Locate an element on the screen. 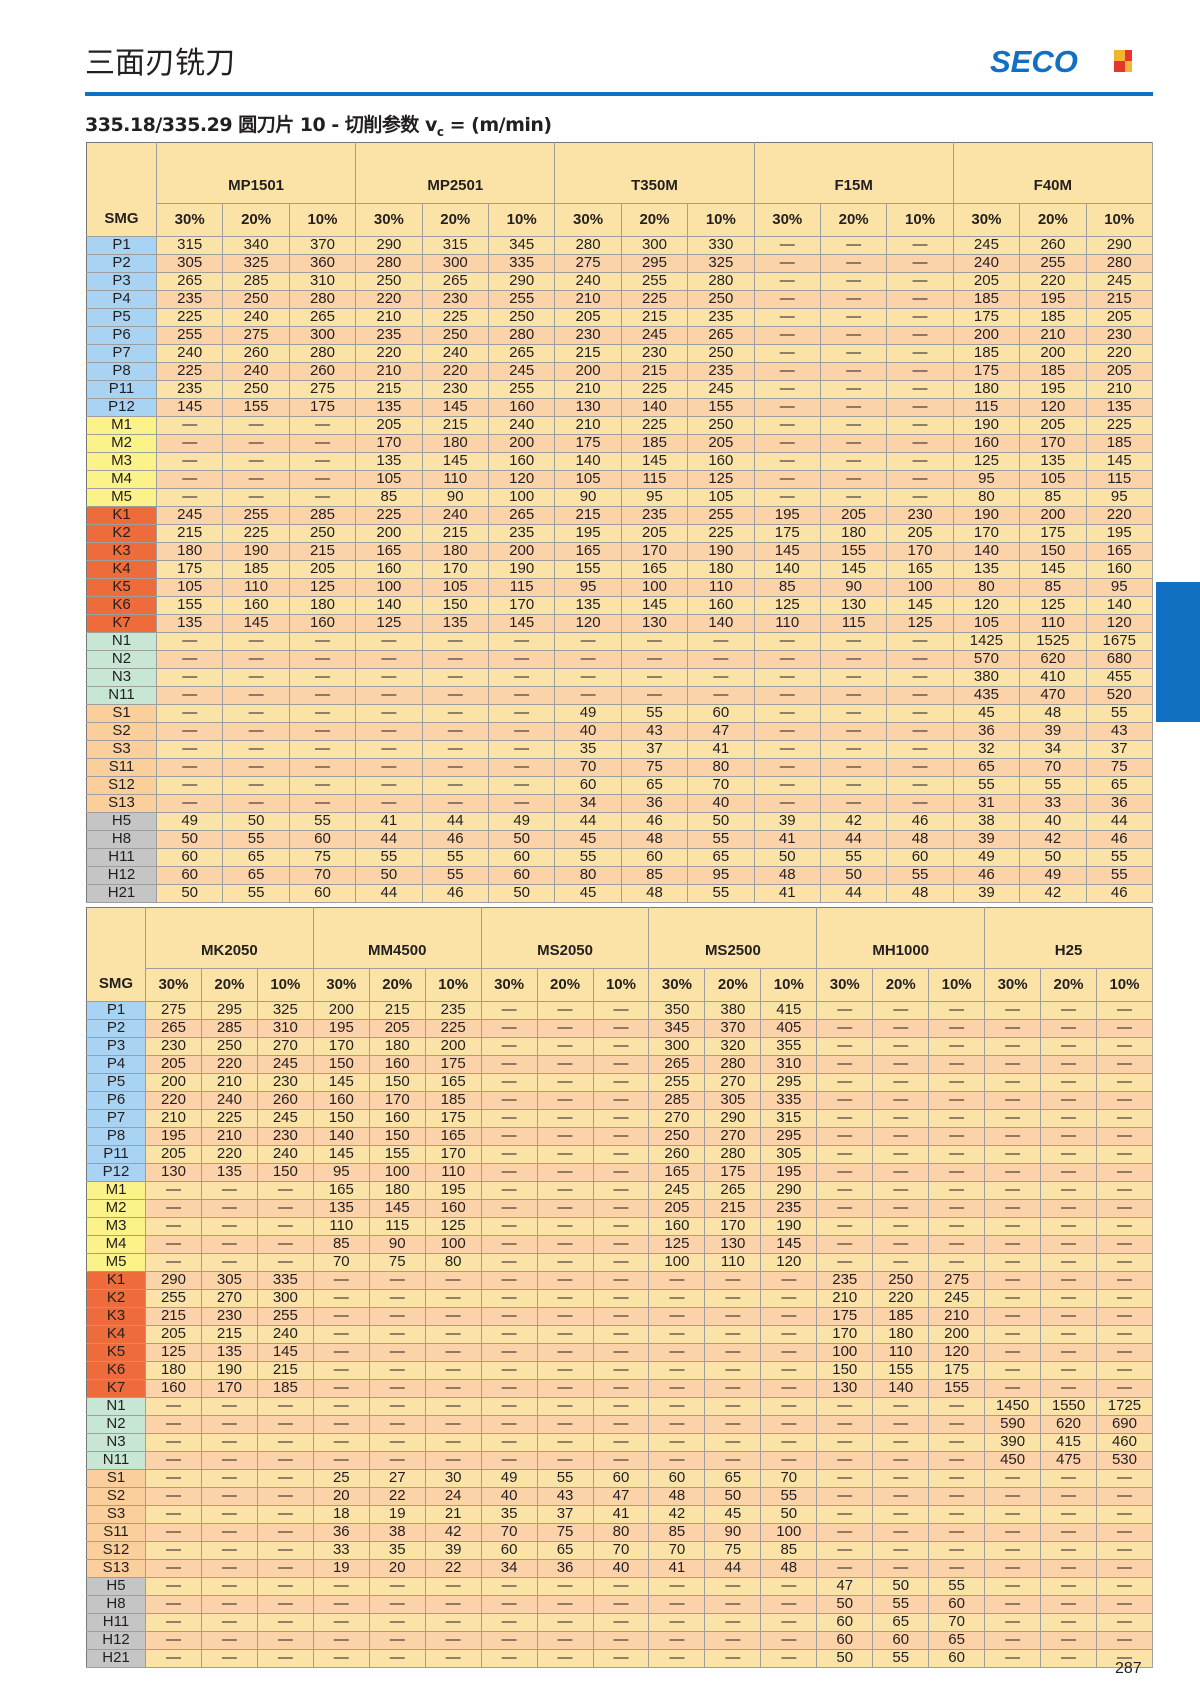 Image resolution: width=1200 pixels, height=1697 pixels. speed-cell: 155 is located at coordinates (190, 605).